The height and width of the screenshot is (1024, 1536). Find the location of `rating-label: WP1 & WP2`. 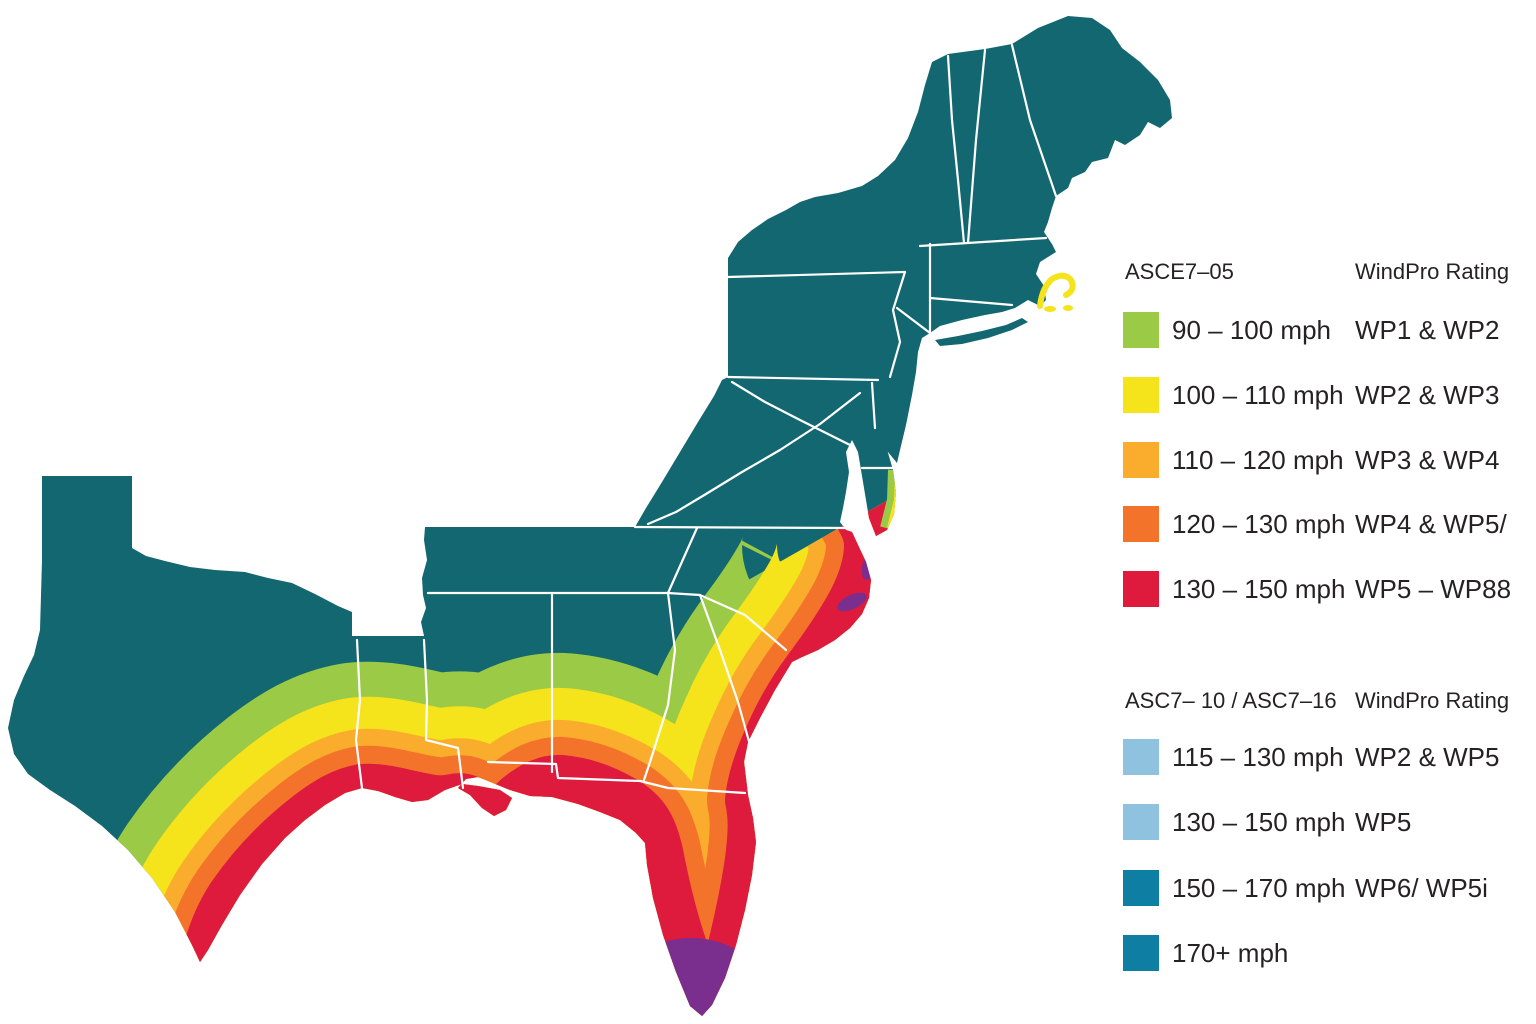

rating-label: WP1 & WP2 is located at coordinates (1427, 330).